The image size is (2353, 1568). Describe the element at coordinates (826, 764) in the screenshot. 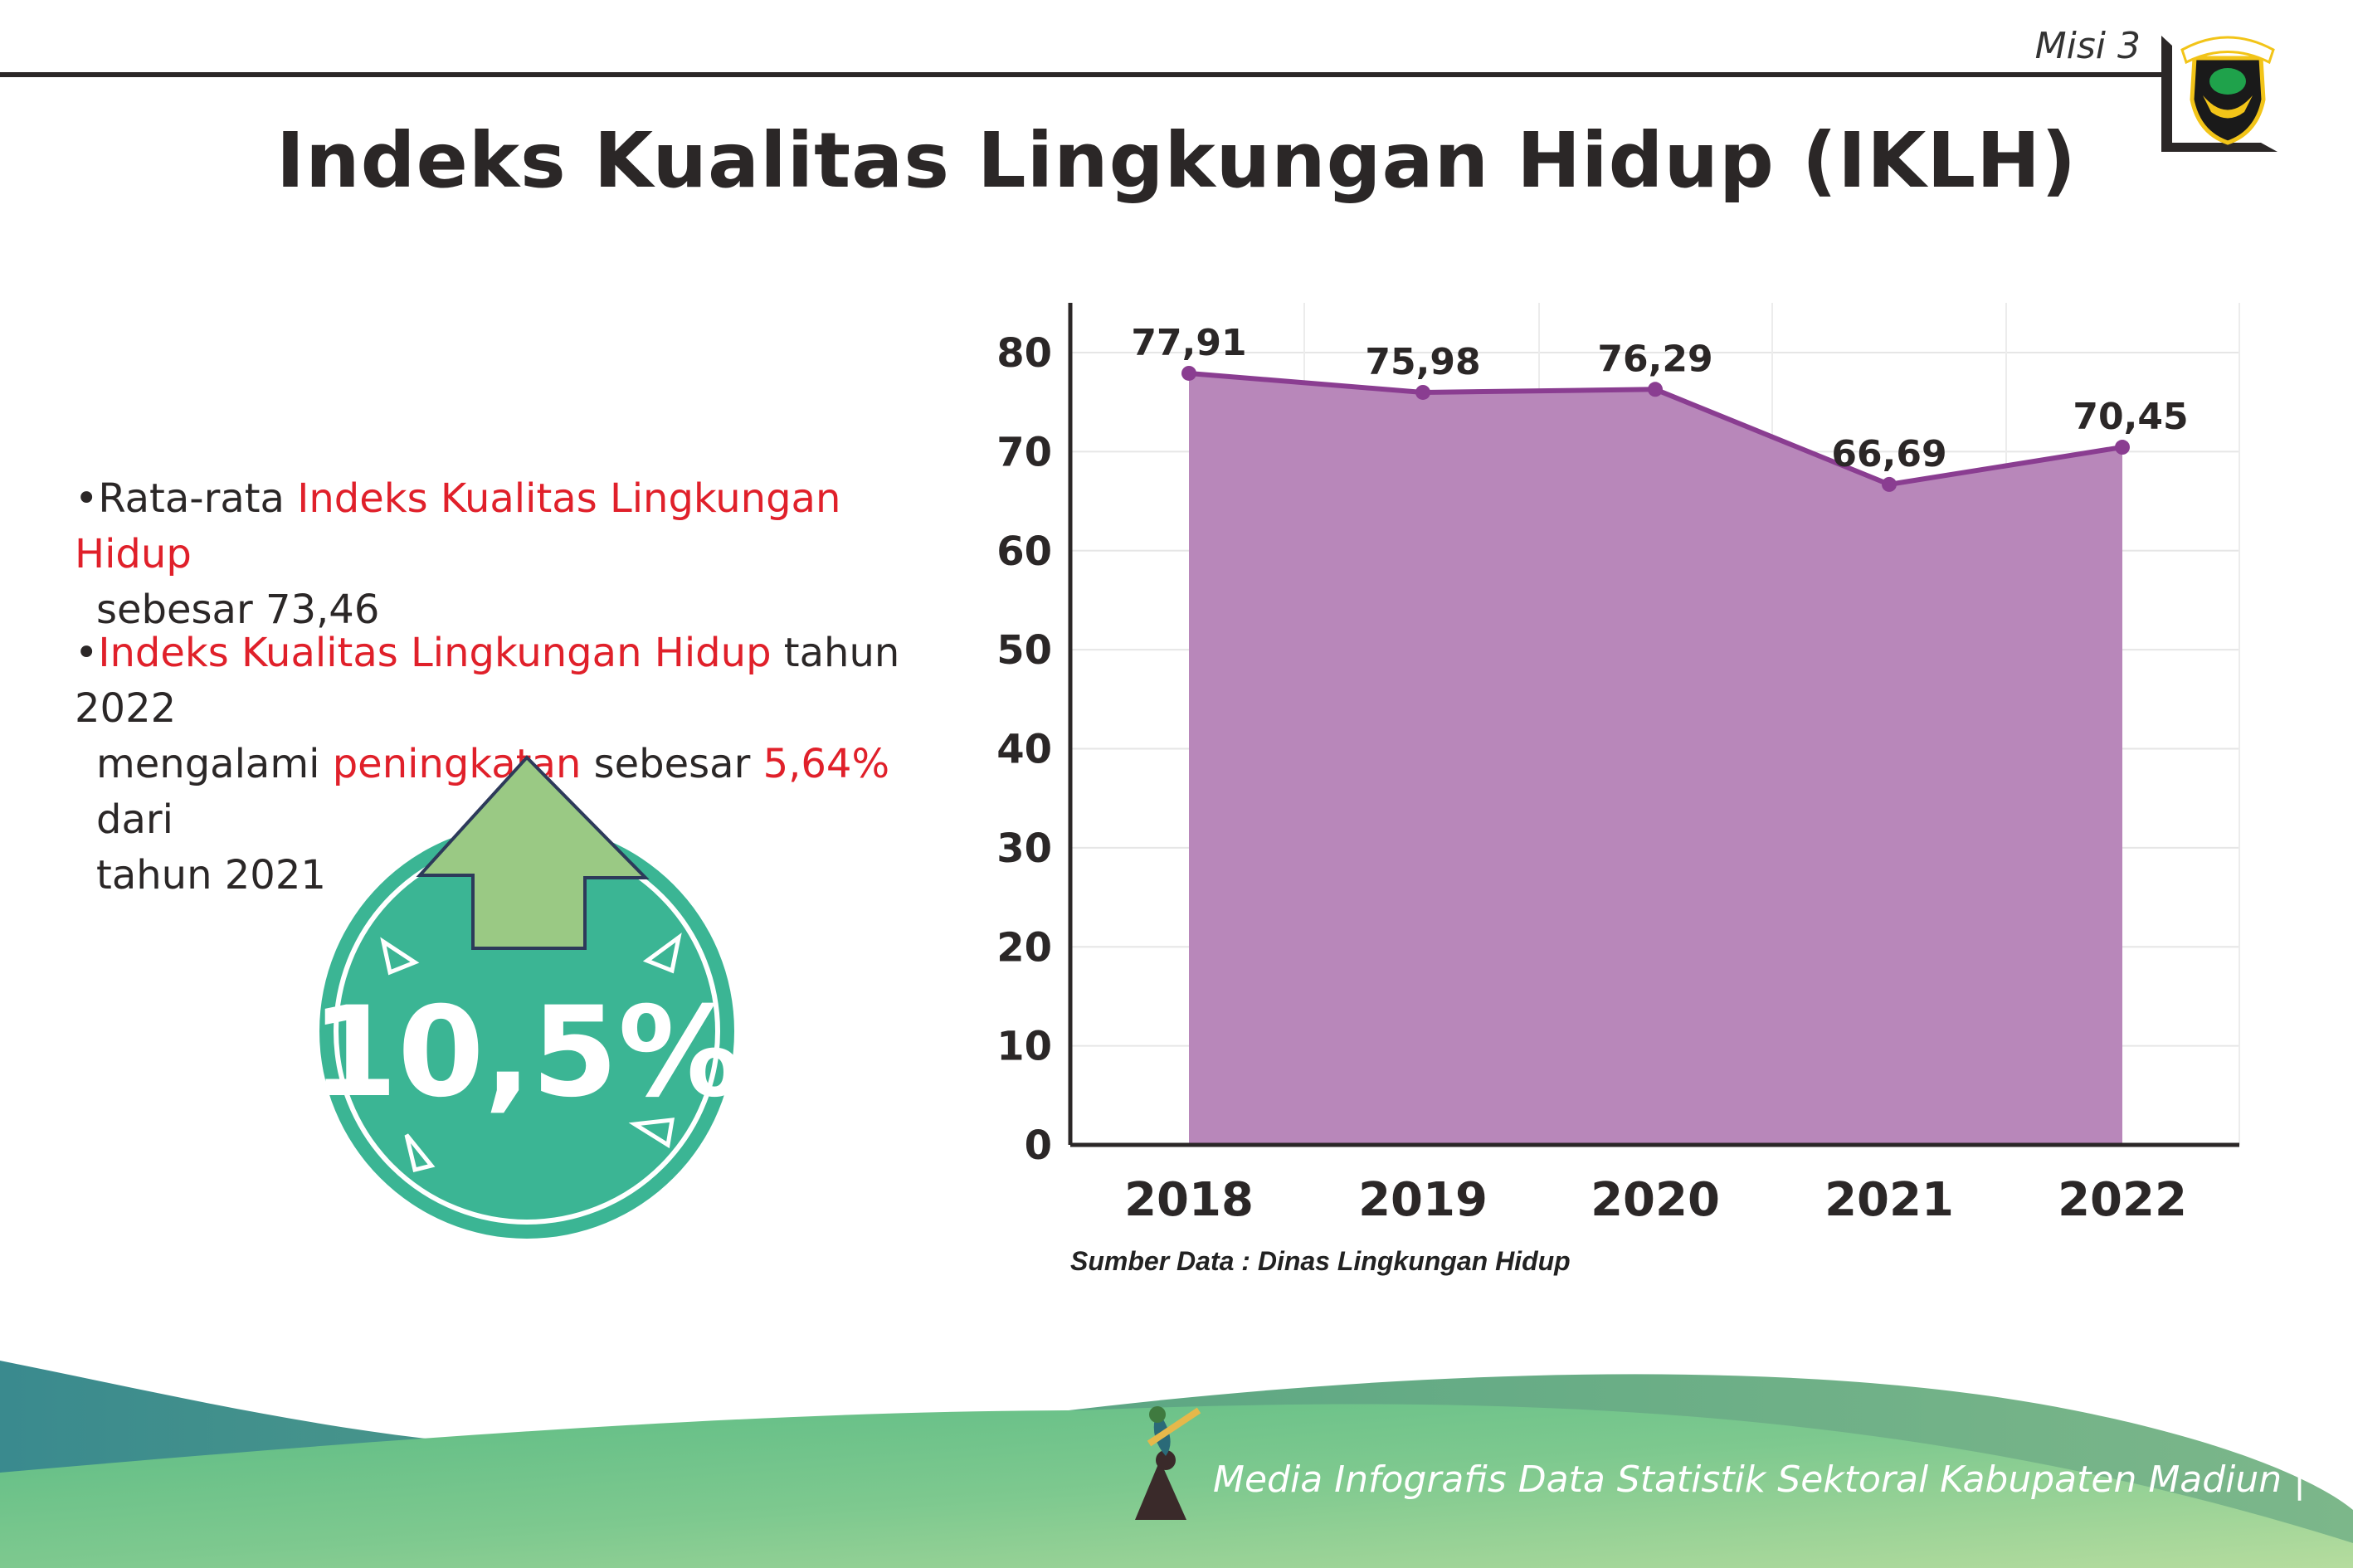

I see `bullet-highlight: 5,64%` at that location.